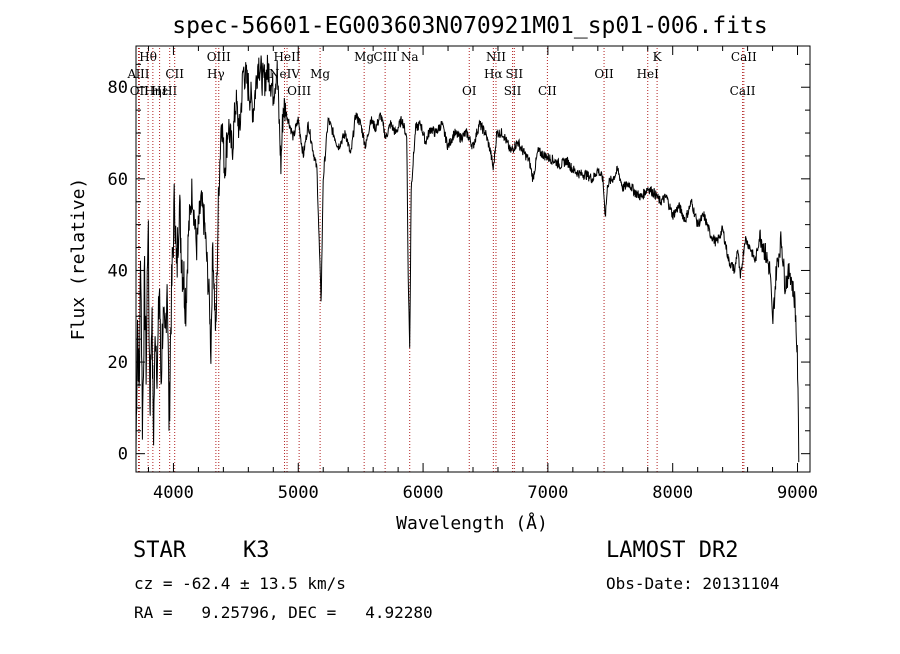  I want to click on y-tick-label: 80, so click(118, 88).